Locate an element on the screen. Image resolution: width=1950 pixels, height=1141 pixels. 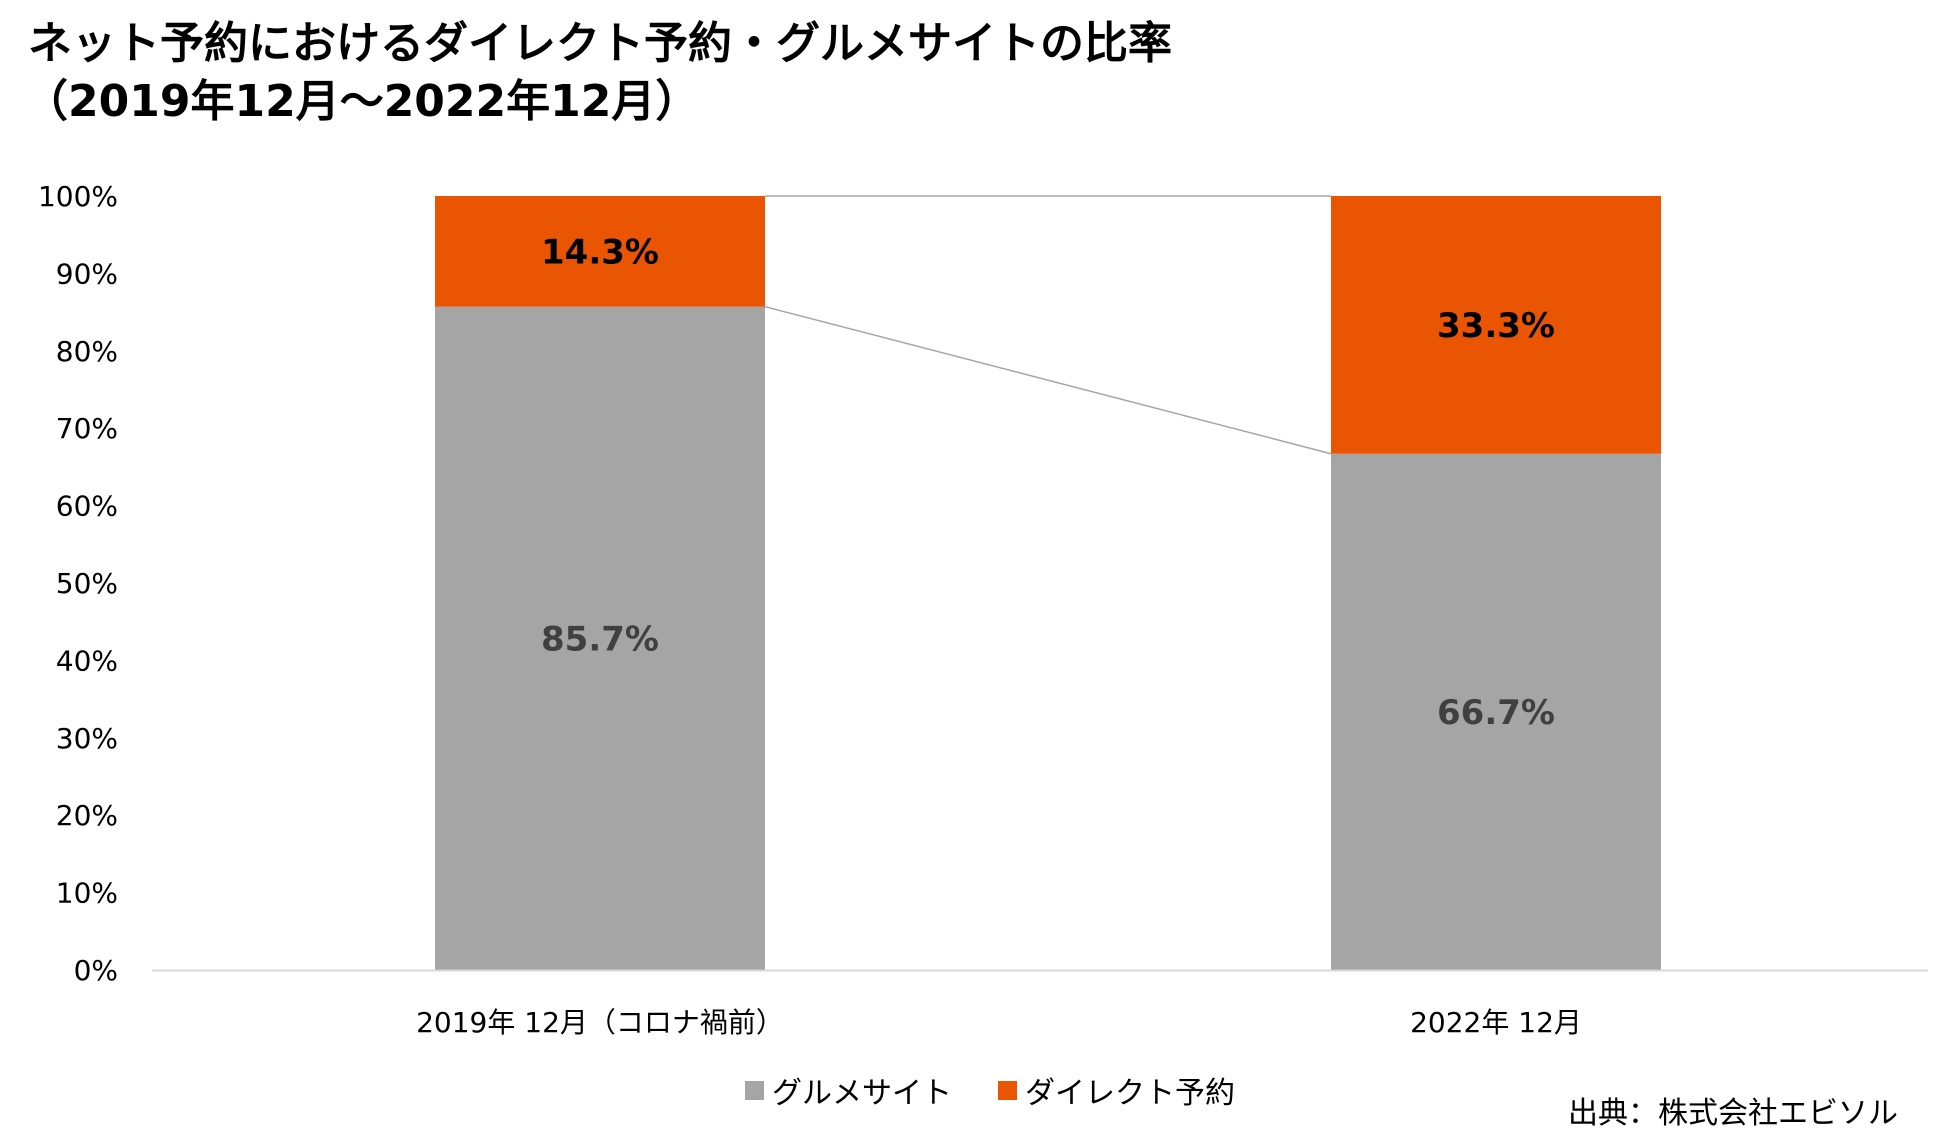
y-tick-label: 60% is located at coordinates (87, 506).